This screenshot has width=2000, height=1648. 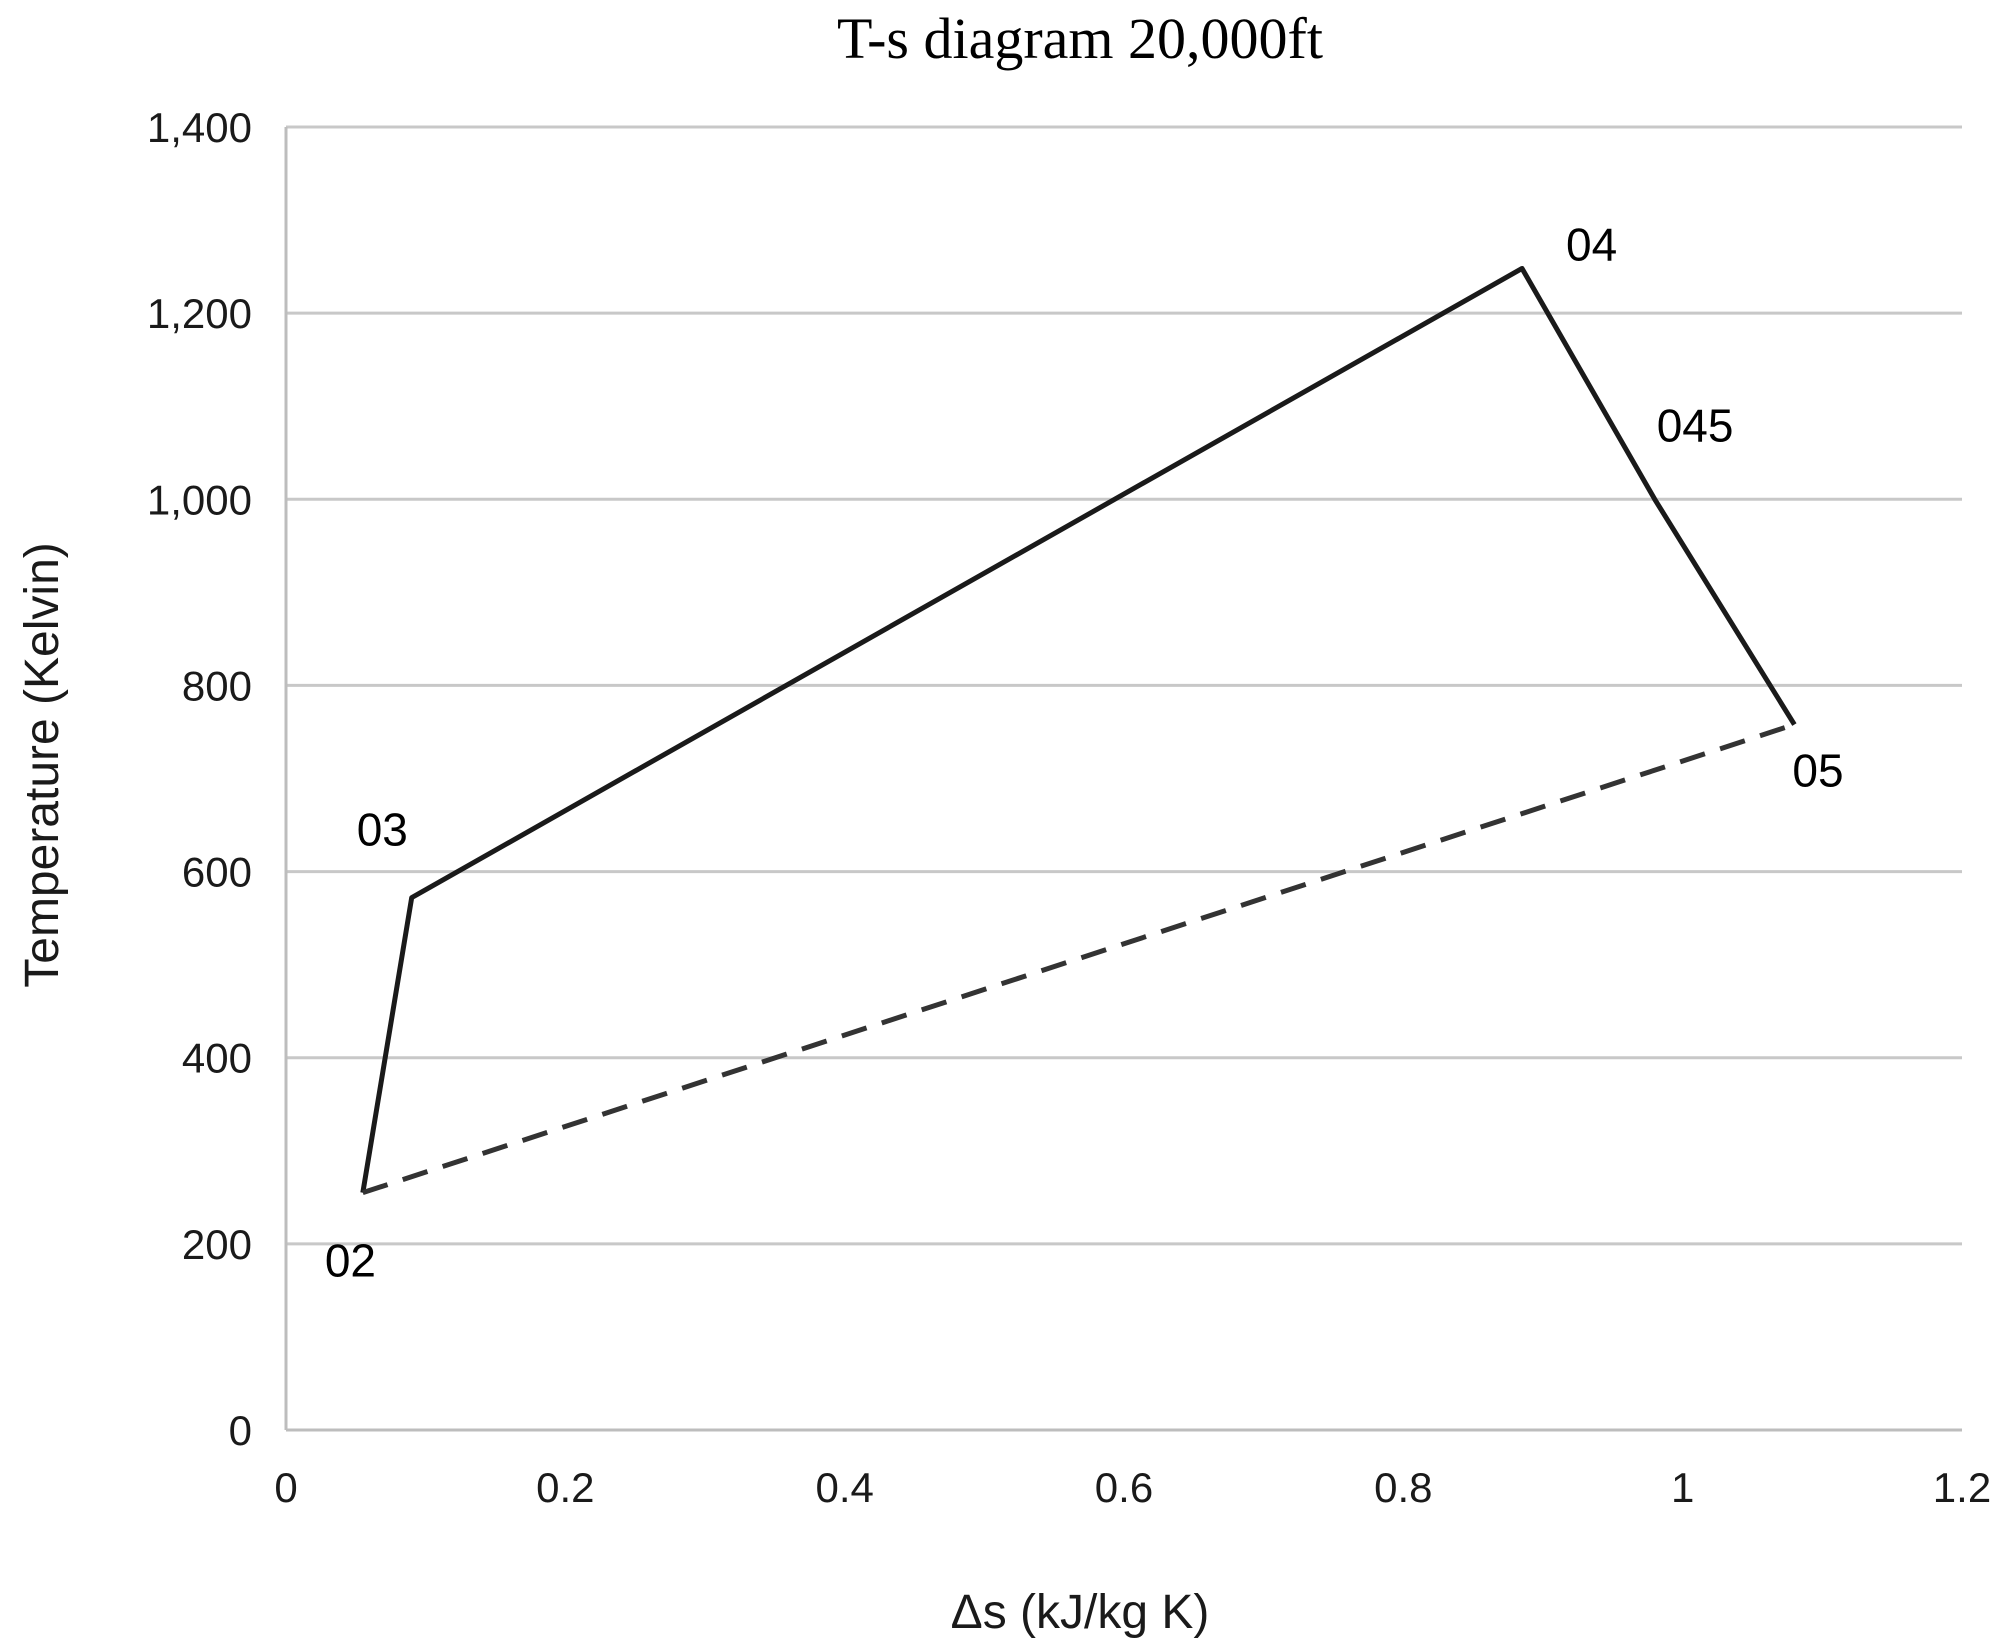 I want to click on chart-title: T-s diagram 20,000ft, so click(x=1080, y=38).